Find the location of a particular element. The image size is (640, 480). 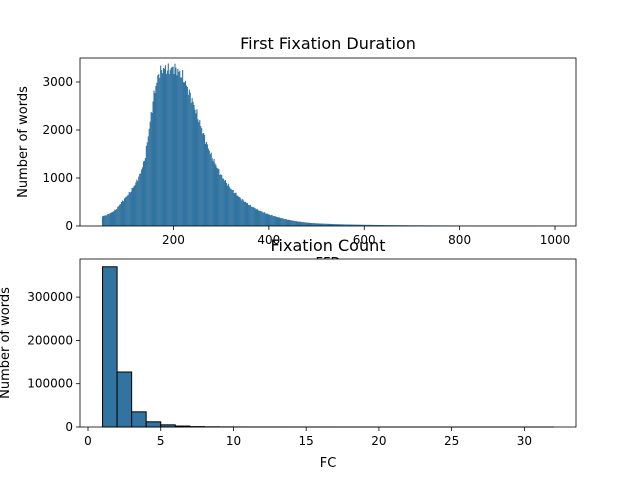

x-tick-label: 400 is located at coordinates (268, 240).